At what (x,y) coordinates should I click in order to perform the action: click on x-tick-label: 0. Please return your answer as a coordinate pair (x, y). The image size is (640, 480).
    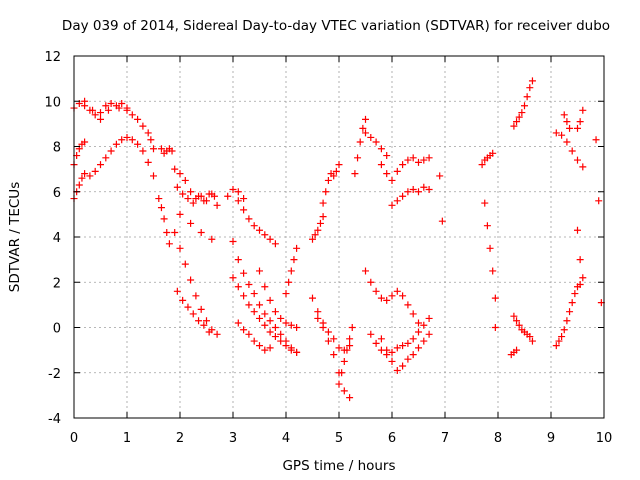
    Looking at the image, I should click on (74, 438).